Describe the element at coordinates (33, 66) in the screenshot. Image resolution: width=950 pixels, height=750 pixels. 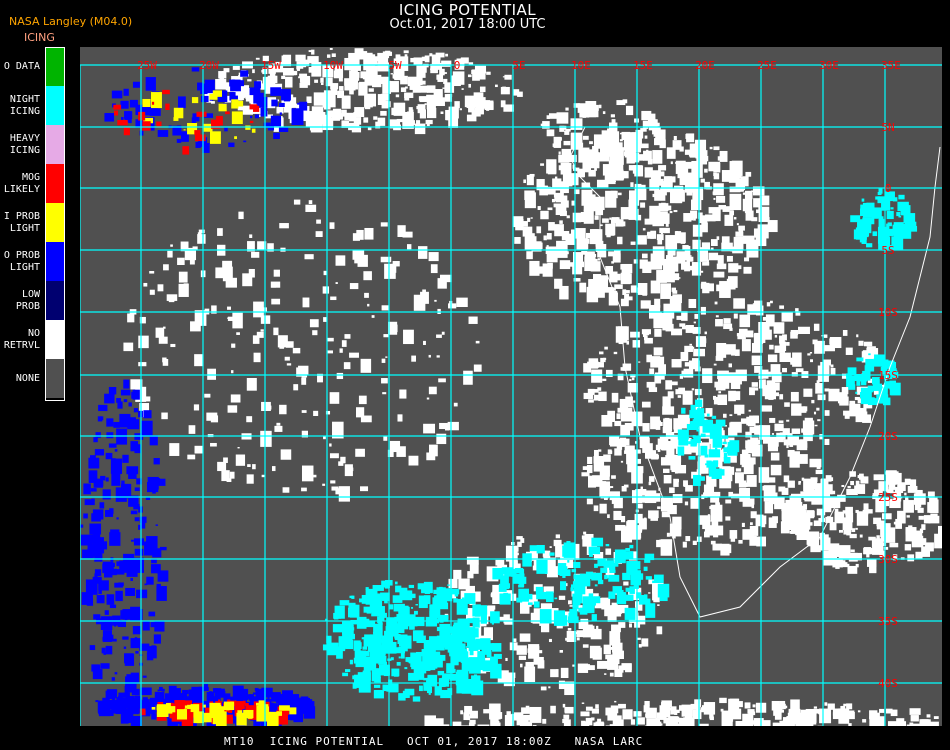
I see `legend-item: O DATA` at that location.